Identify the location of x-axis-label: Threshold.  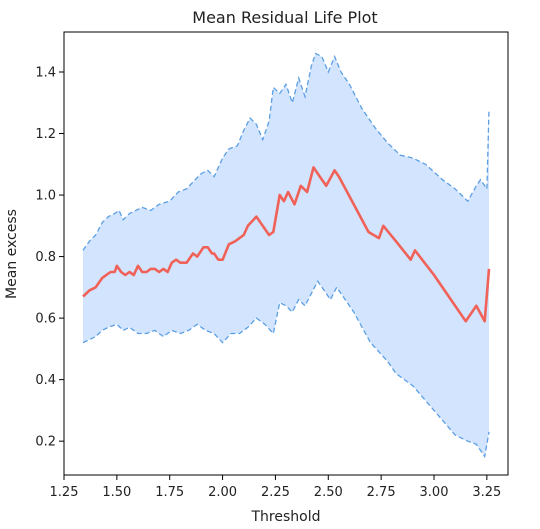
(286, 517).